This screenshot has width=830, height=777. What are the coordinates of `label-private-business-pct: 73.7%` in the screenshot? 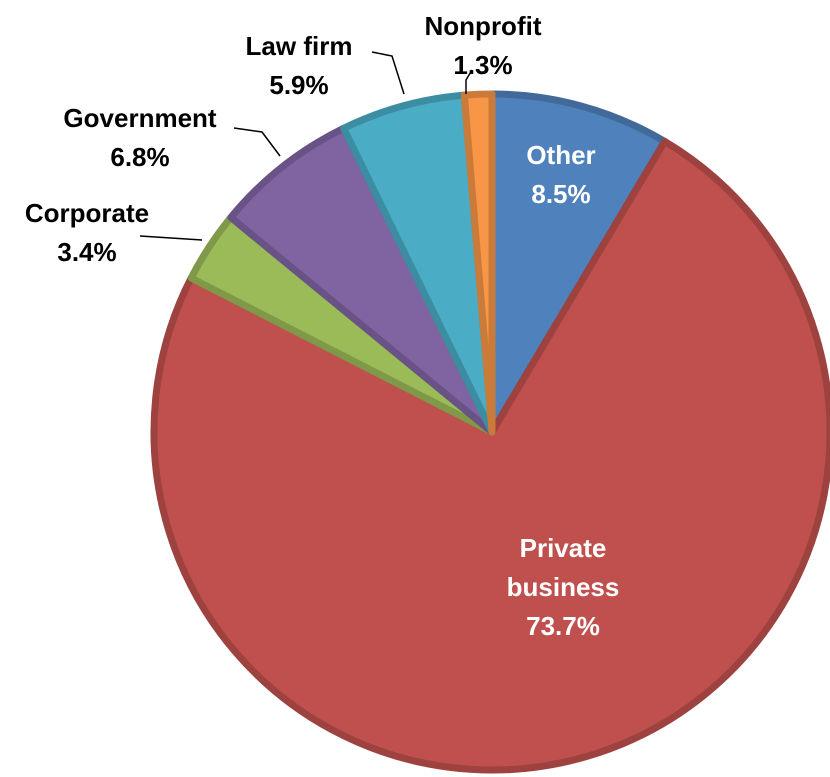 It's located at (563, 626).